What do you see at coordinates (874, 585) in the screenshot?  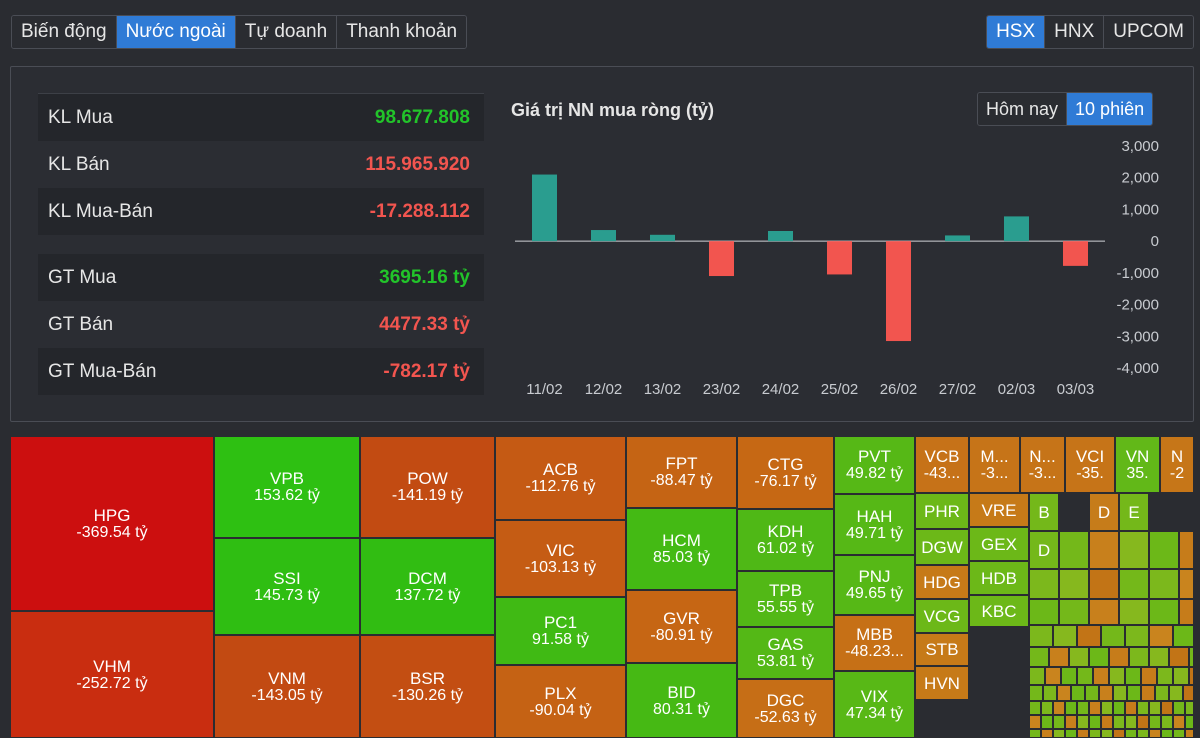 I see `treemap-cell-pnj: PNJ 49.65 tỷ` at bounding box center [874, 585].